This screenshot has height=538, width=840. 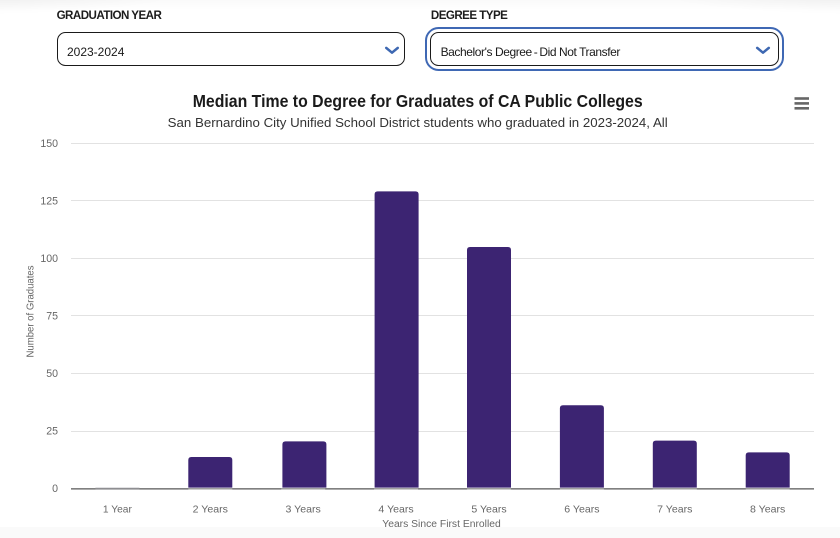 I want to click on svg-text: 125, so click(x=49, y=201).